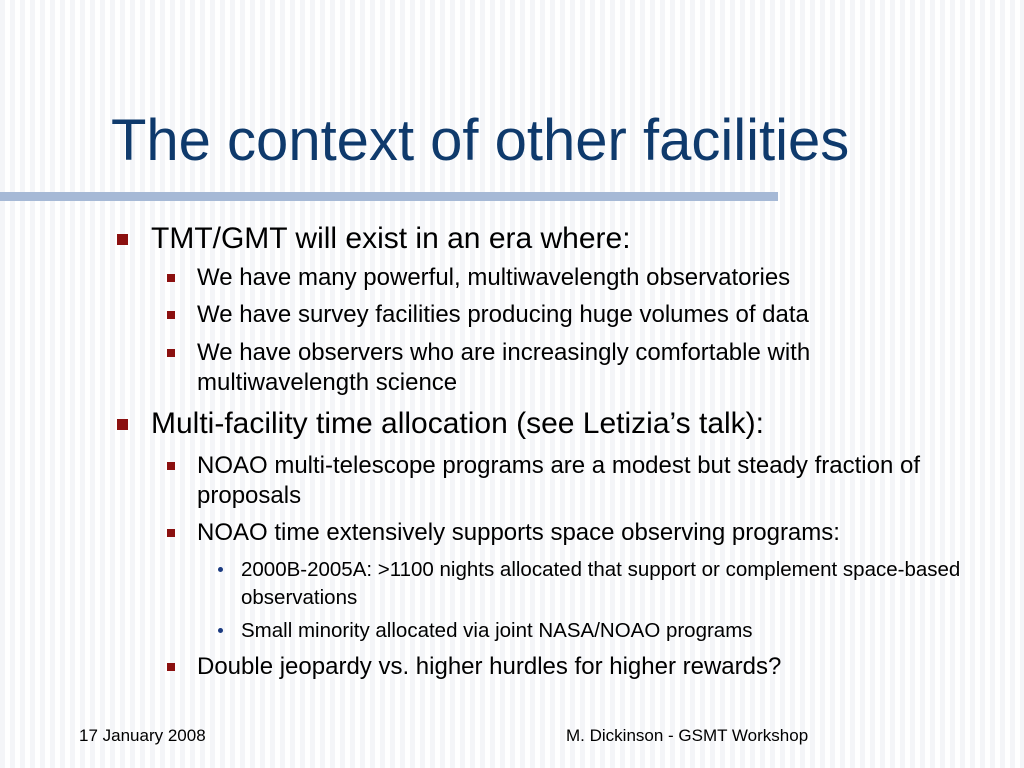  I want to click on footer-author: M. Dickinson - GSMT Workshop, so click(687, 735).